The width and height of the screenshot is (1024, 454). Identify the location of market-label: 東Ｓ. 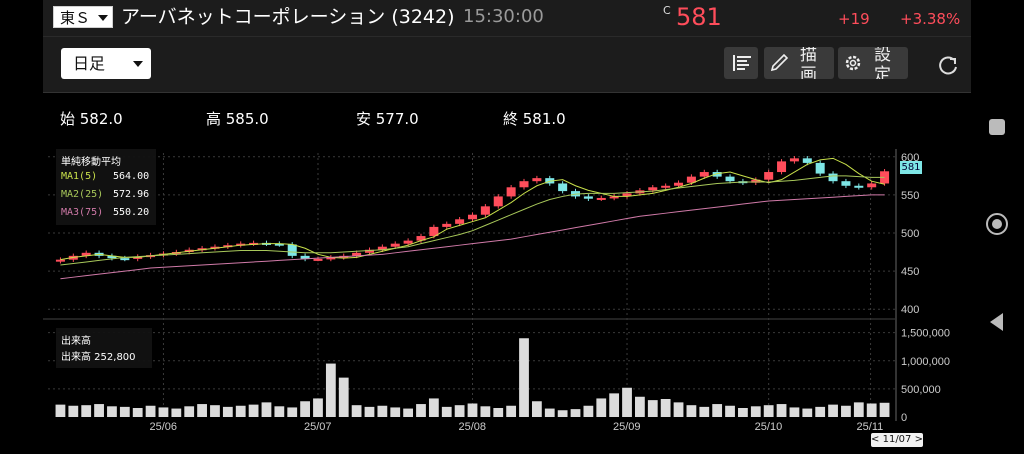
(75, 18).